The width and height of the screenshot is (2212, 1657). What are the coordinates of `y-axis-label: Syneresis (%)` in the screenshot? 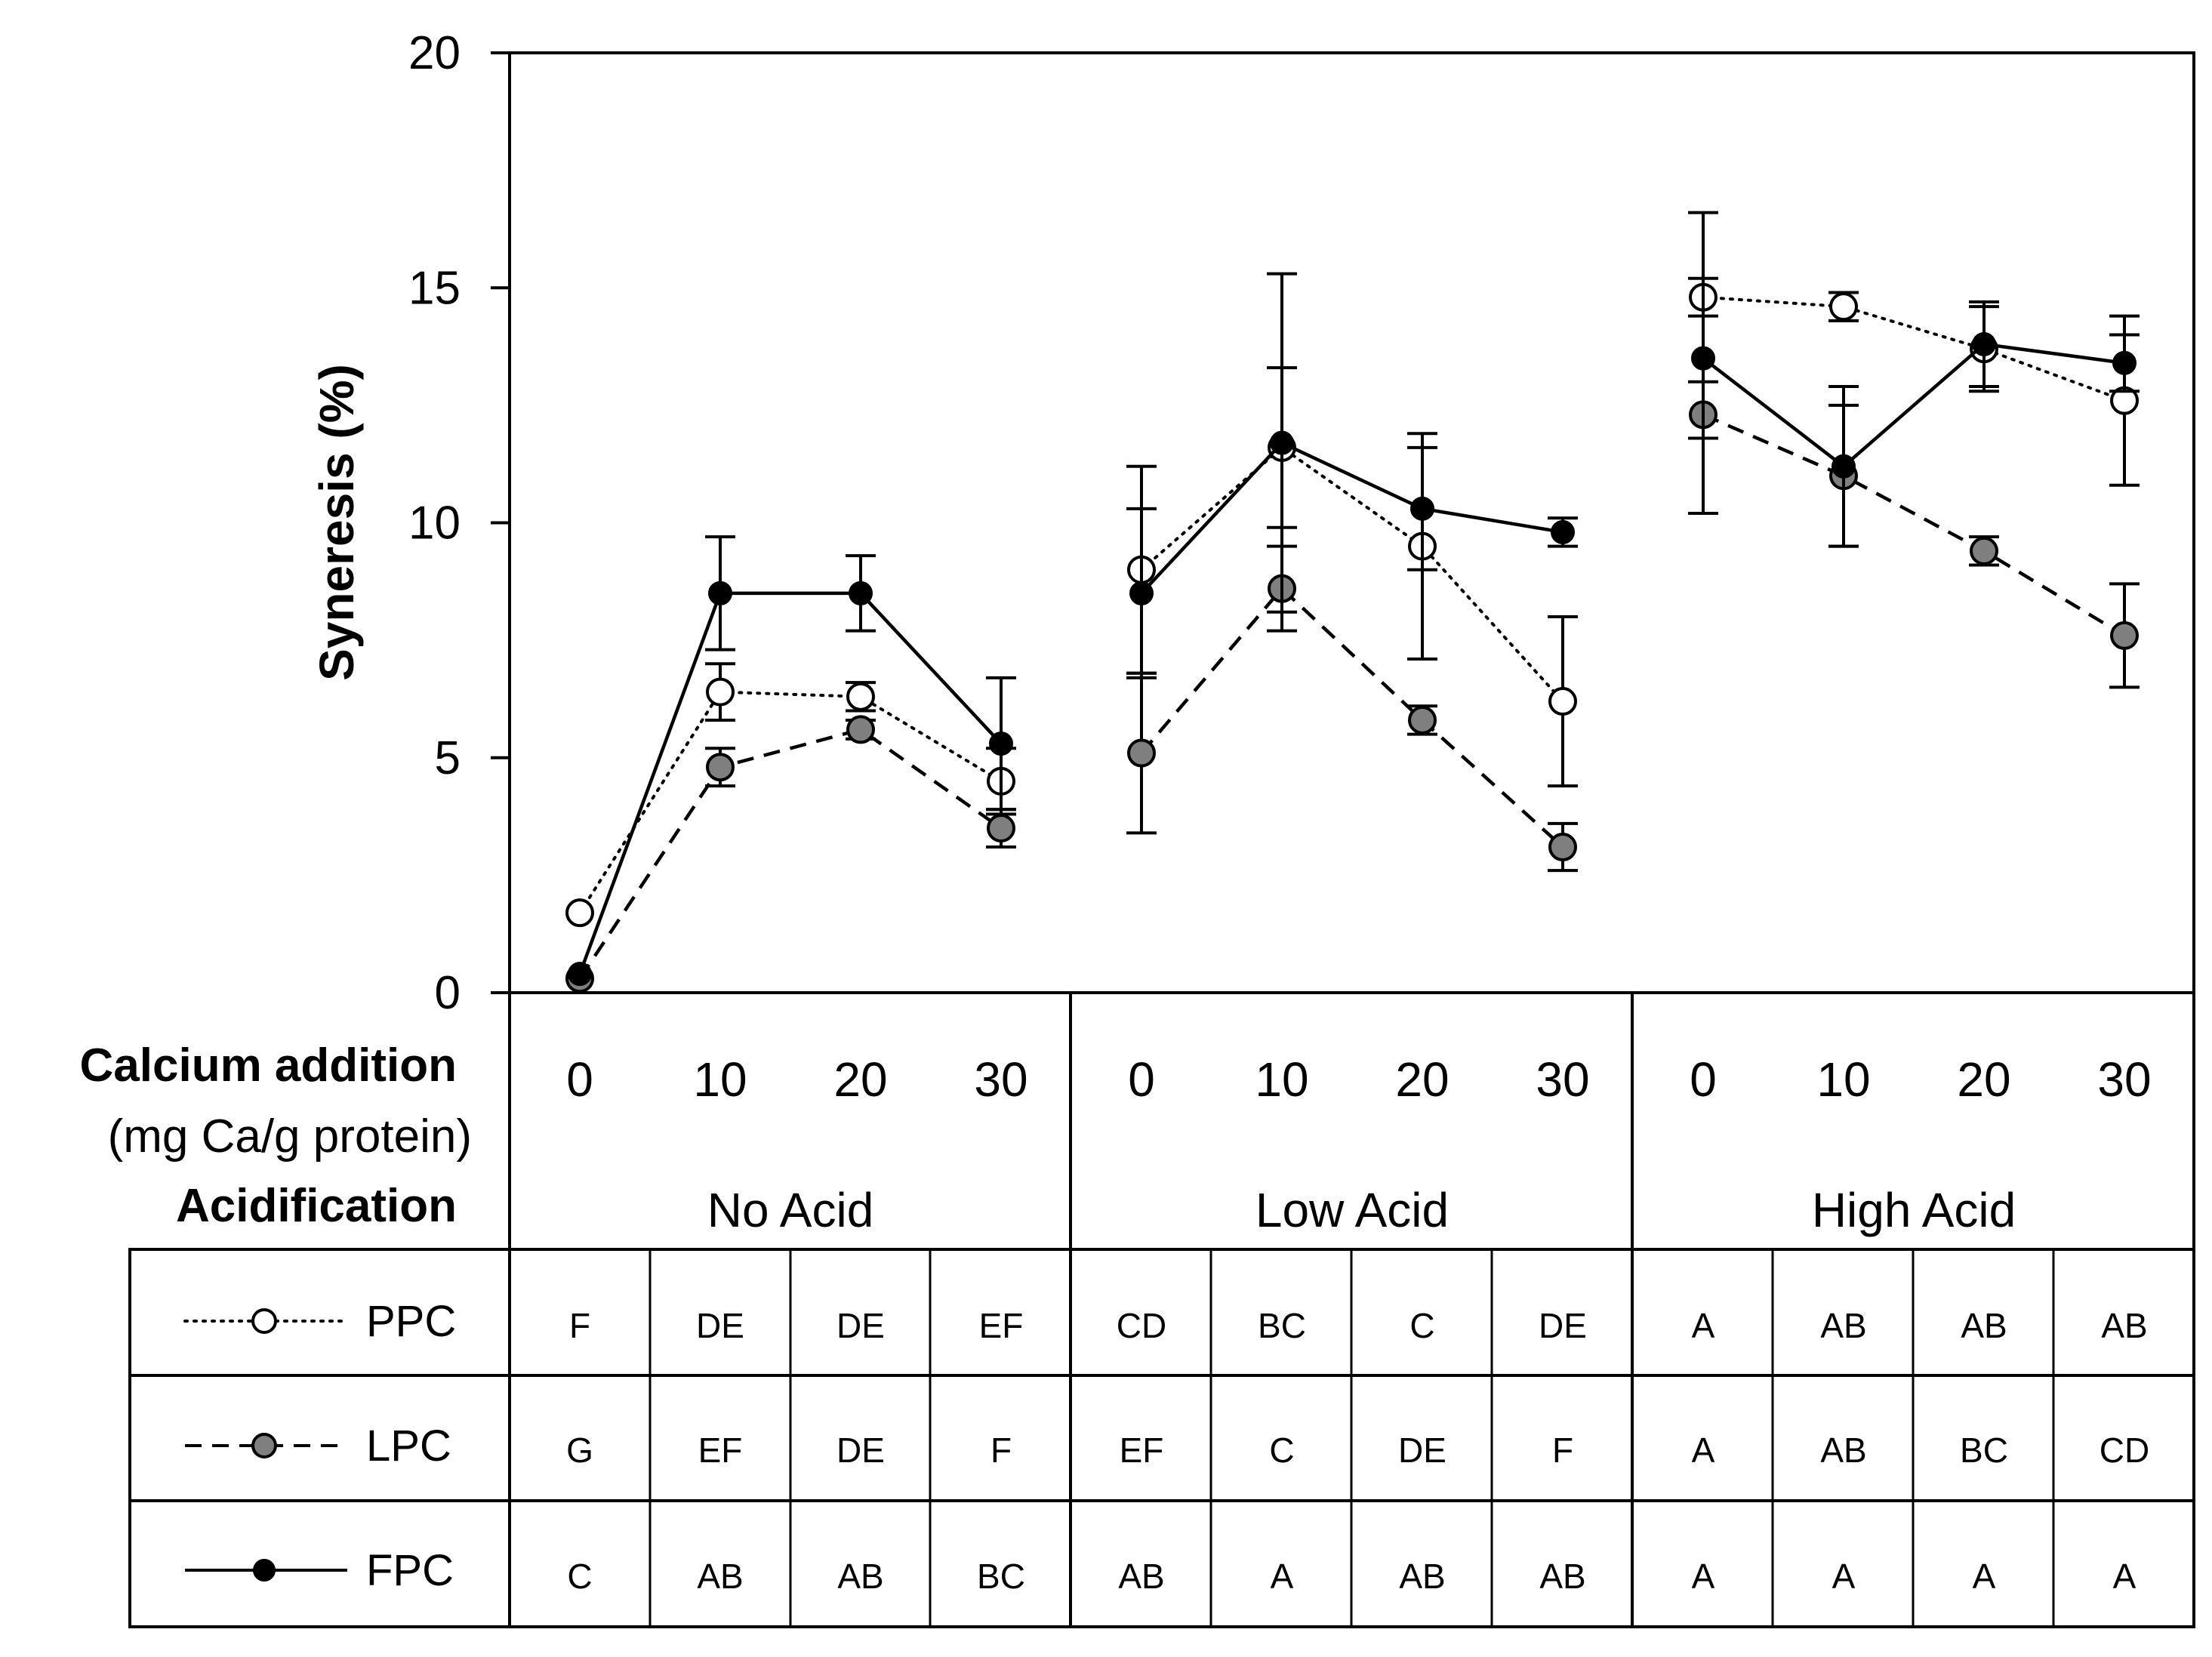 It's located at (337, 522).